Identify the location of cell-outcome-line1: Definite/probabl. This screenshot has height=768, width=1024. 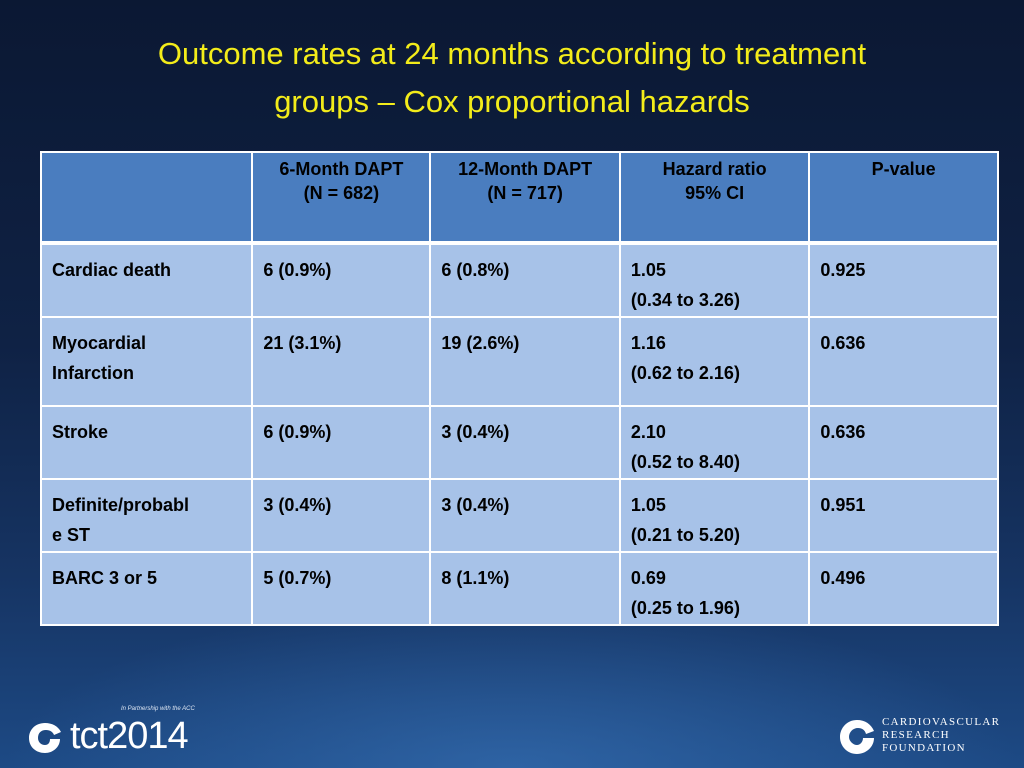
(121, 505).